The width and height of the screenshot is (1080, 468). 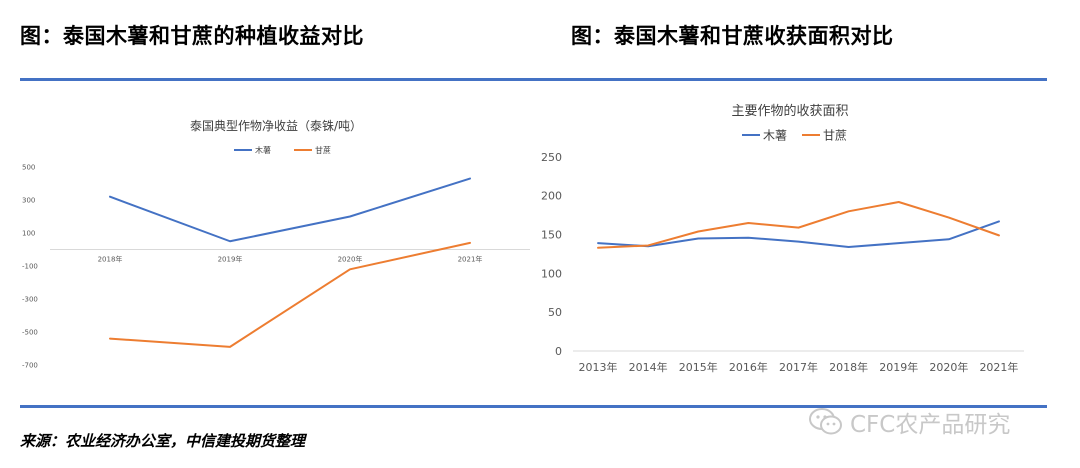 I want to click on wechat-icon, so click(x=825, y=421).